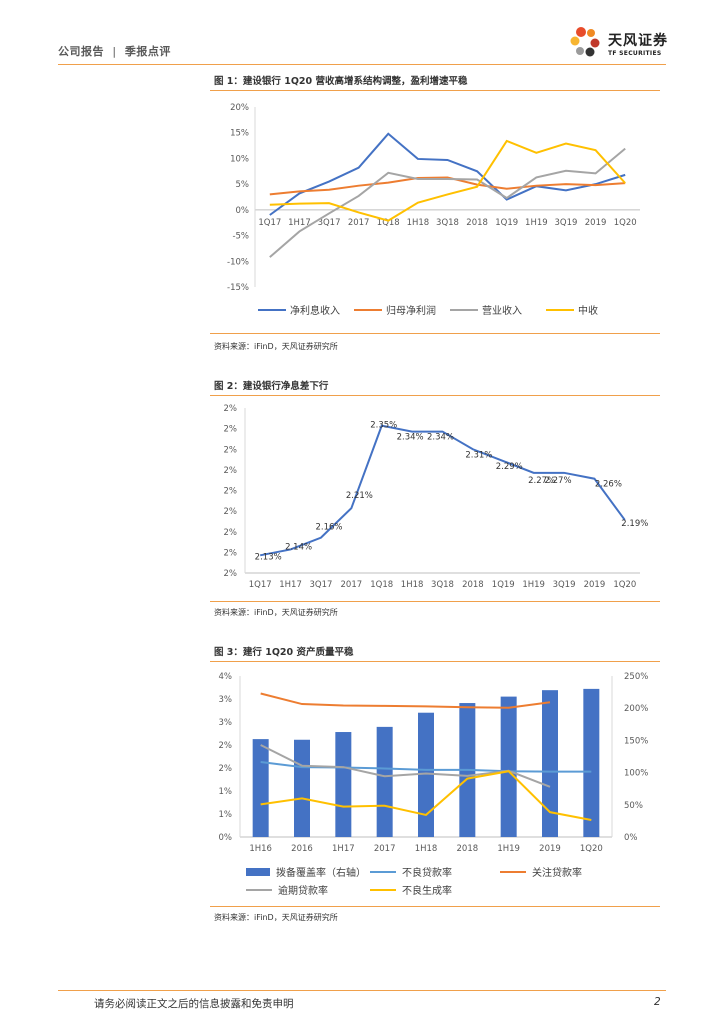 Image resolution: width=724 pixels, height=1024 pixels. I want to click on figure-2-title: 图 2：建设银行净息差下行, so click(271, 386).